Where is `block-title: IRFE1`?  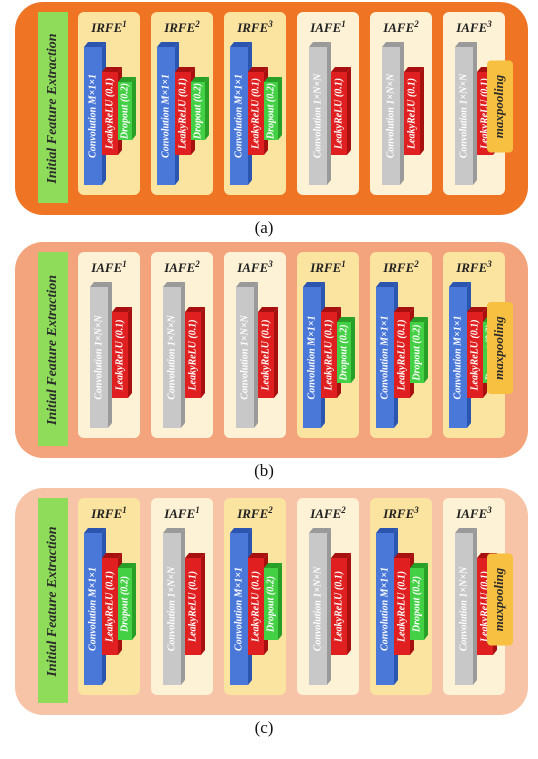
block-title: IRFE1 is located at coordinates (108, 513).